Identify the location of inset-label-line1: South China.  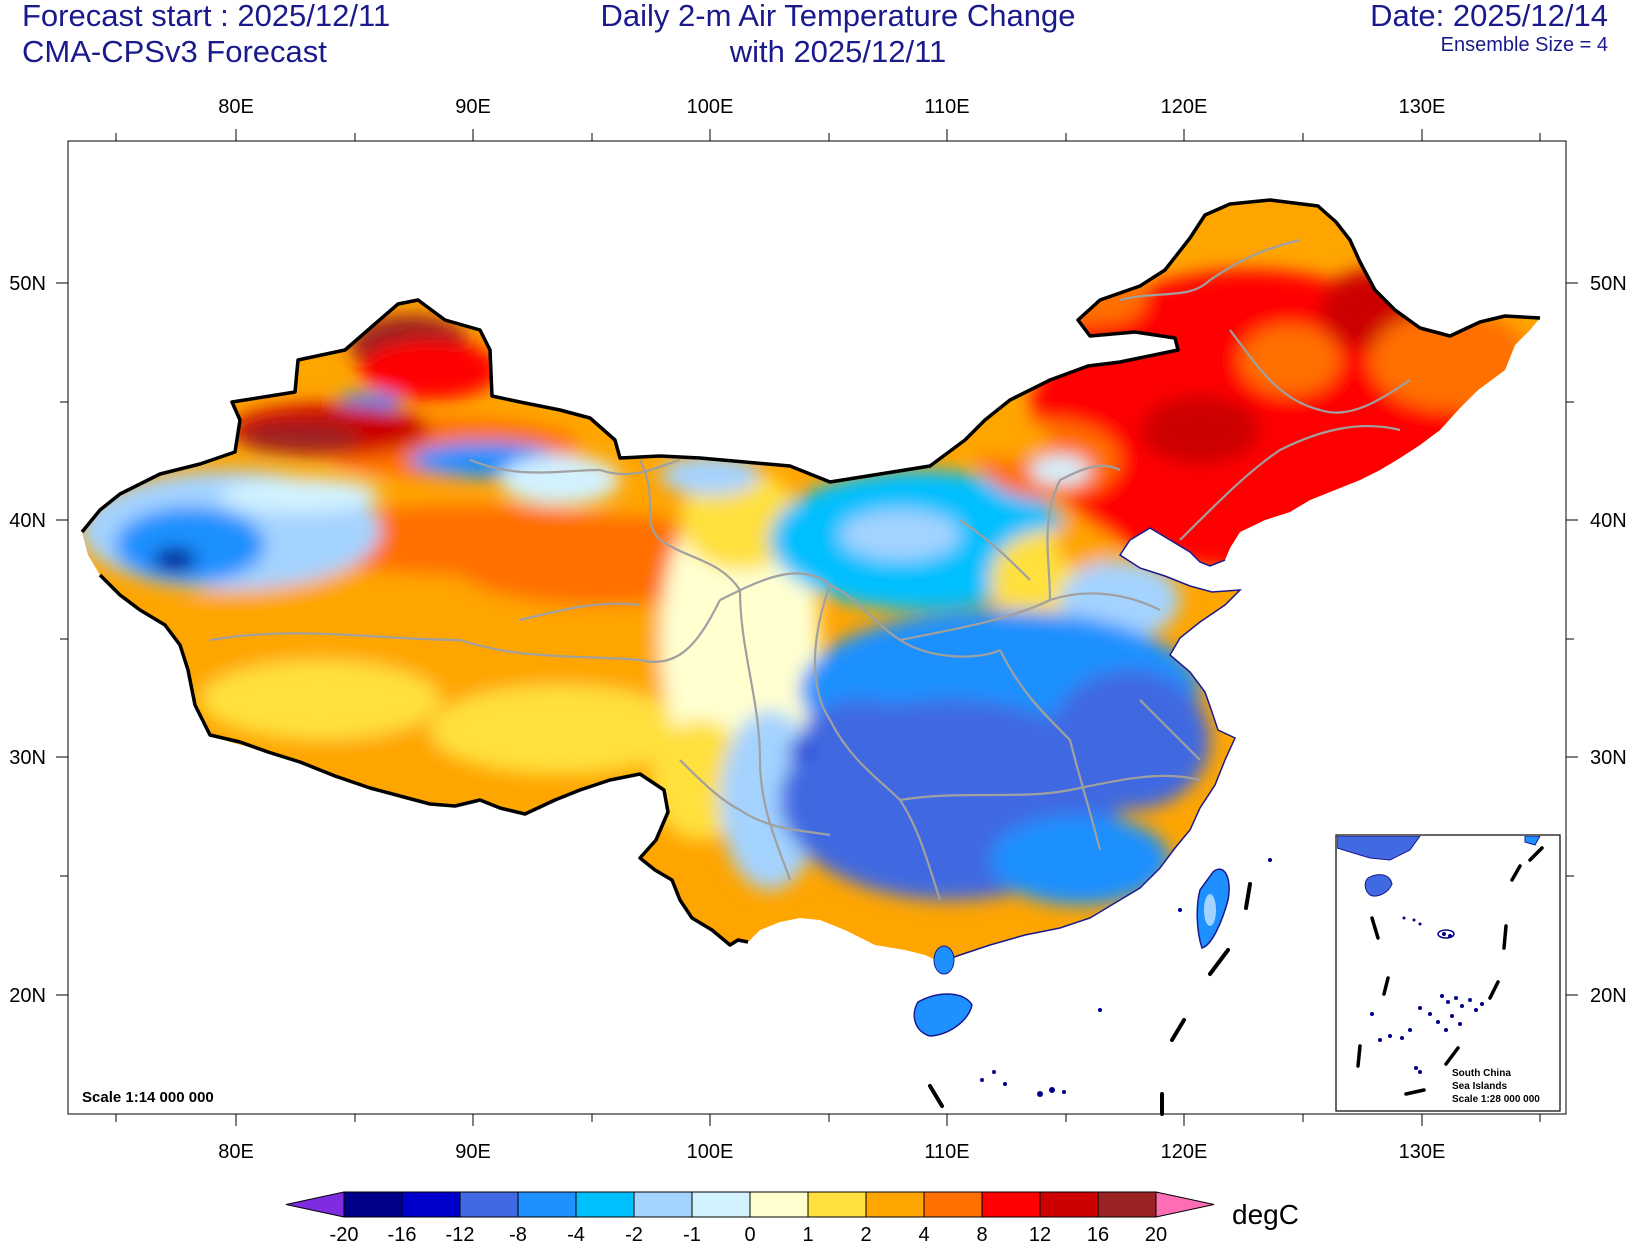
(1481, 1073).